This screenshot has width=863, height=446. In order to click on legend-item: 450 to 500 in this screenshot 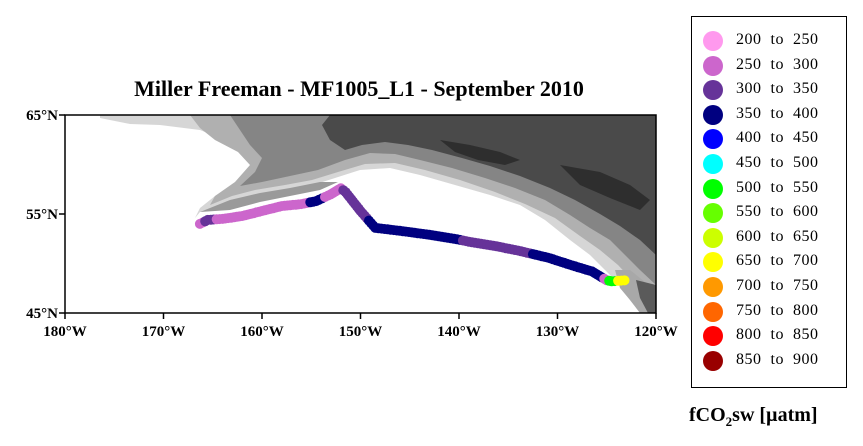, I will do `click(772, 164)`.